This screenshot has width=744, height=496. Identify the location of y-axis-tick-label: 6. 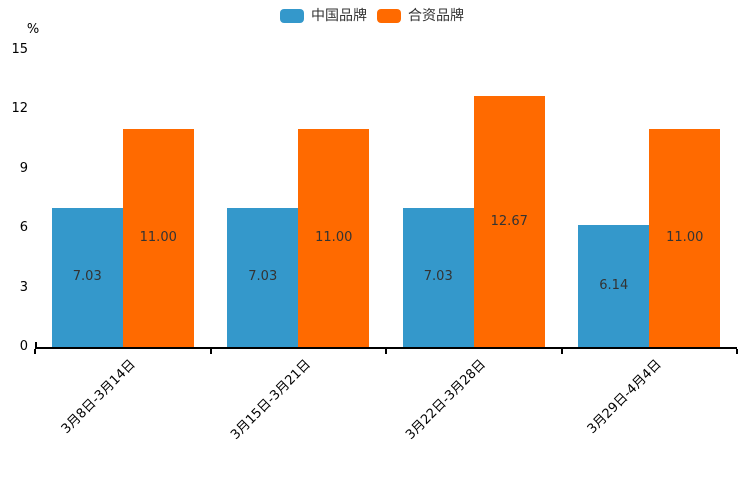
(23, 228).